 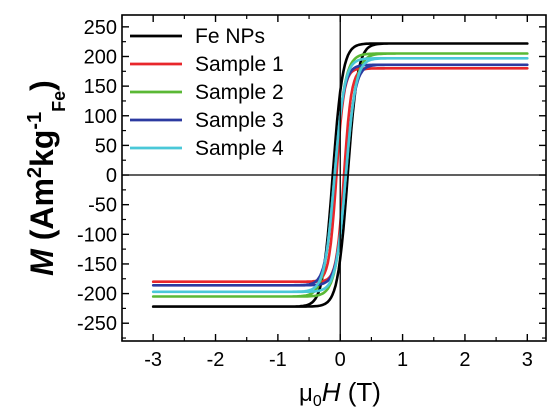 I want to click on y-tick-label: -200, so click(x=97, y=295).